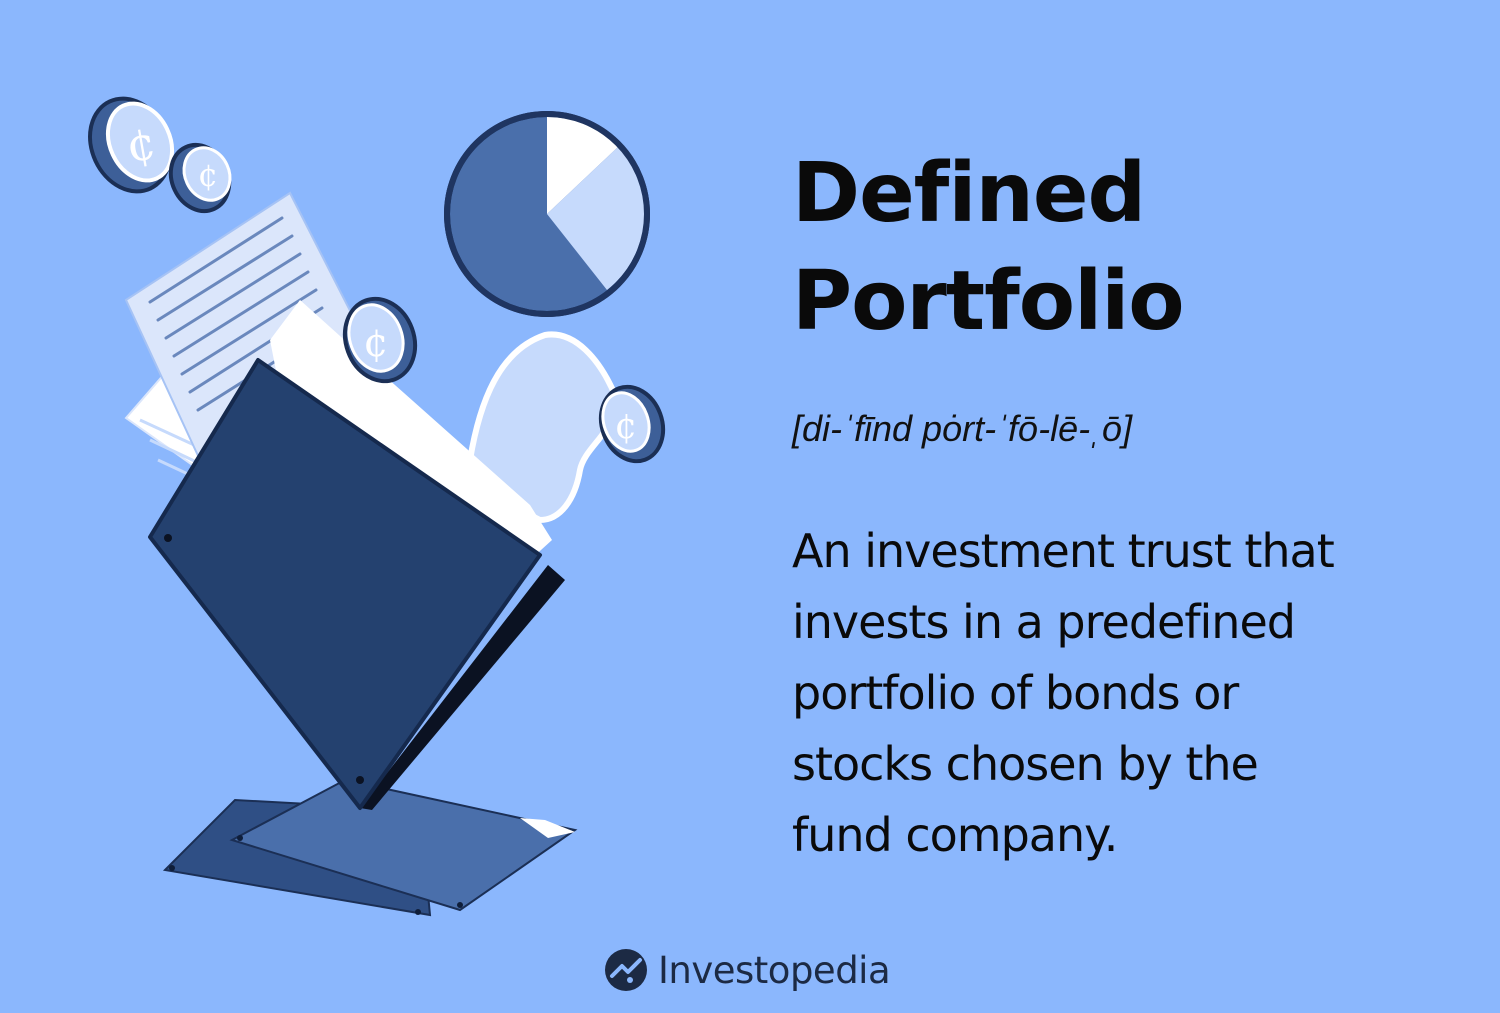 This screenshot has height=1013, width=1500. What do you see at coordinates (1025, 764) in the screenshot?
I see `definition-line: stocks chosen by the` at bounding box center [1025, 764].